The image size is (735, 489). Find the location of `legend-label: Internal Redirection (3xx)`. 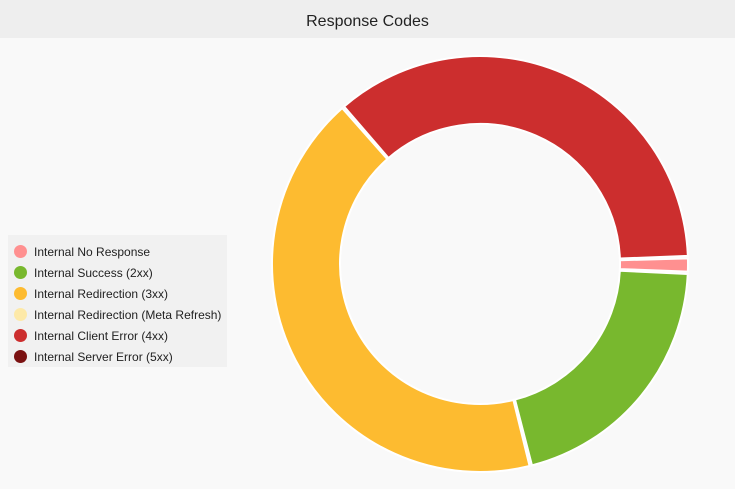

legend-label: Internal Redirection (3xx) is located at coordinates (101, 293).